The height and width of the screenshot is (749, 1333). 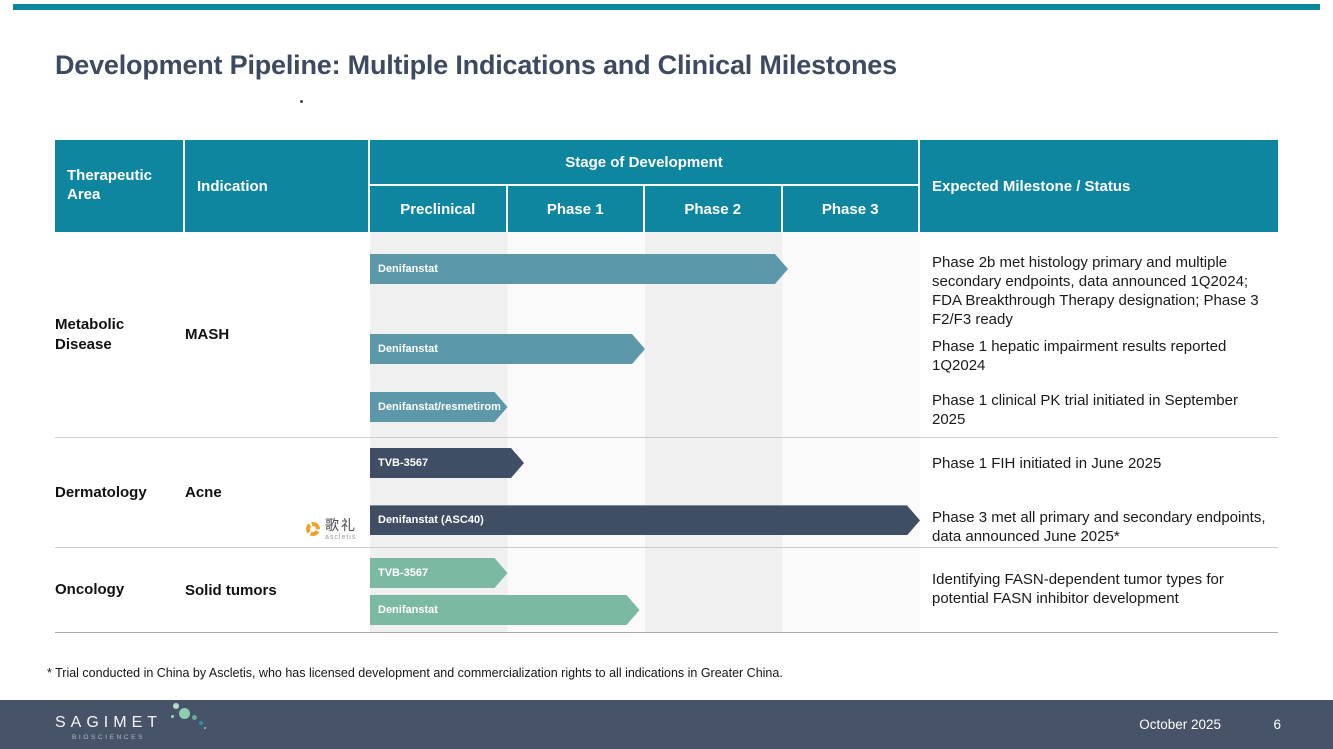 What do you see at coordinates (90, 334) in the screenshot?
I see `therapeutic-area-label: Metabolic Disease` at bounding box center [90, 334].